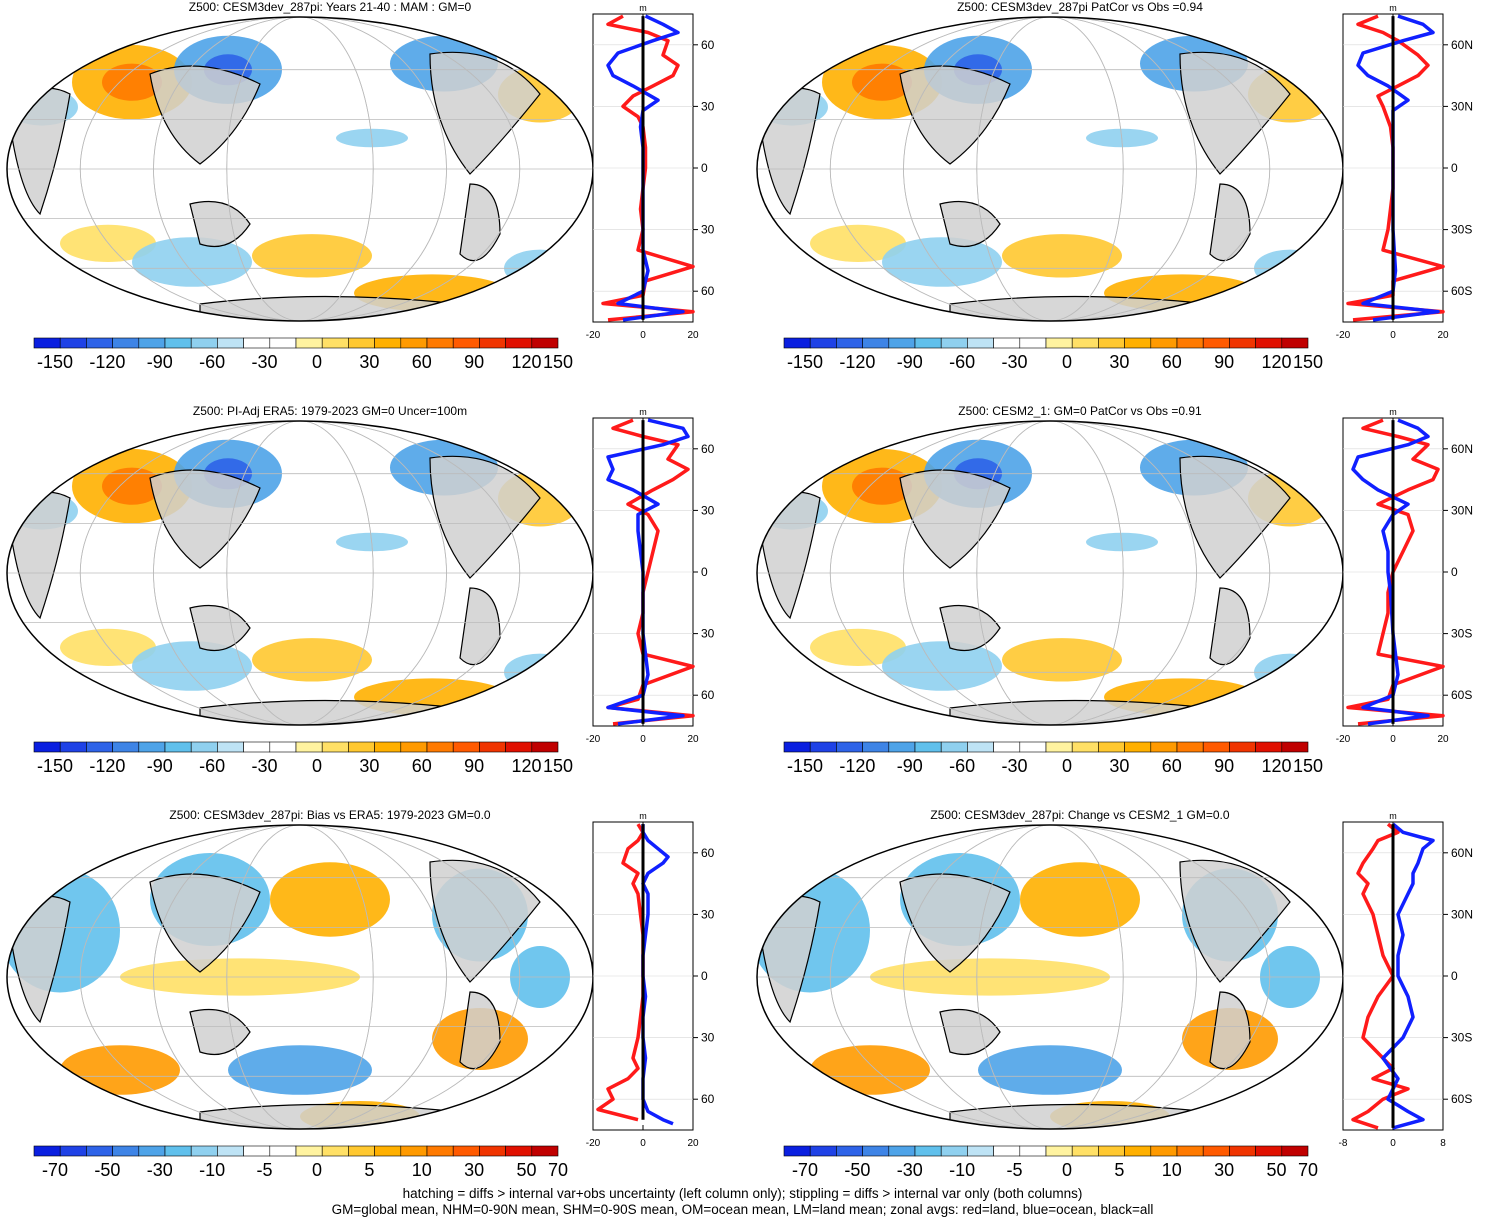  Describe the element at coordinates (107, 362) in the screenshot. I see `colorbar-label: -120` at that location.